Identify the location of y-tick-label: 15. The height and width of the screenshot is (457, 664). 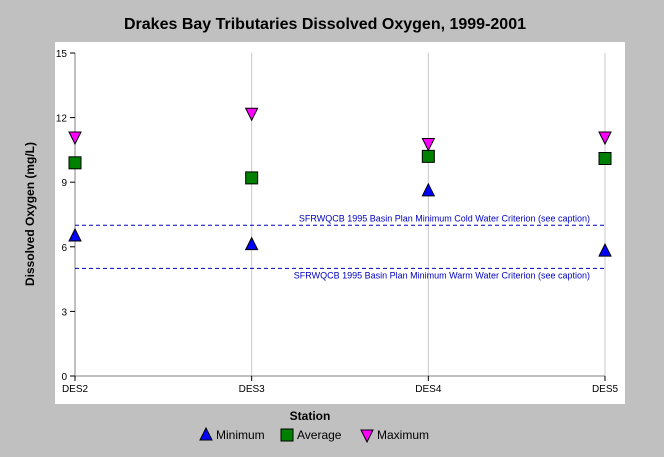
(62, 54).